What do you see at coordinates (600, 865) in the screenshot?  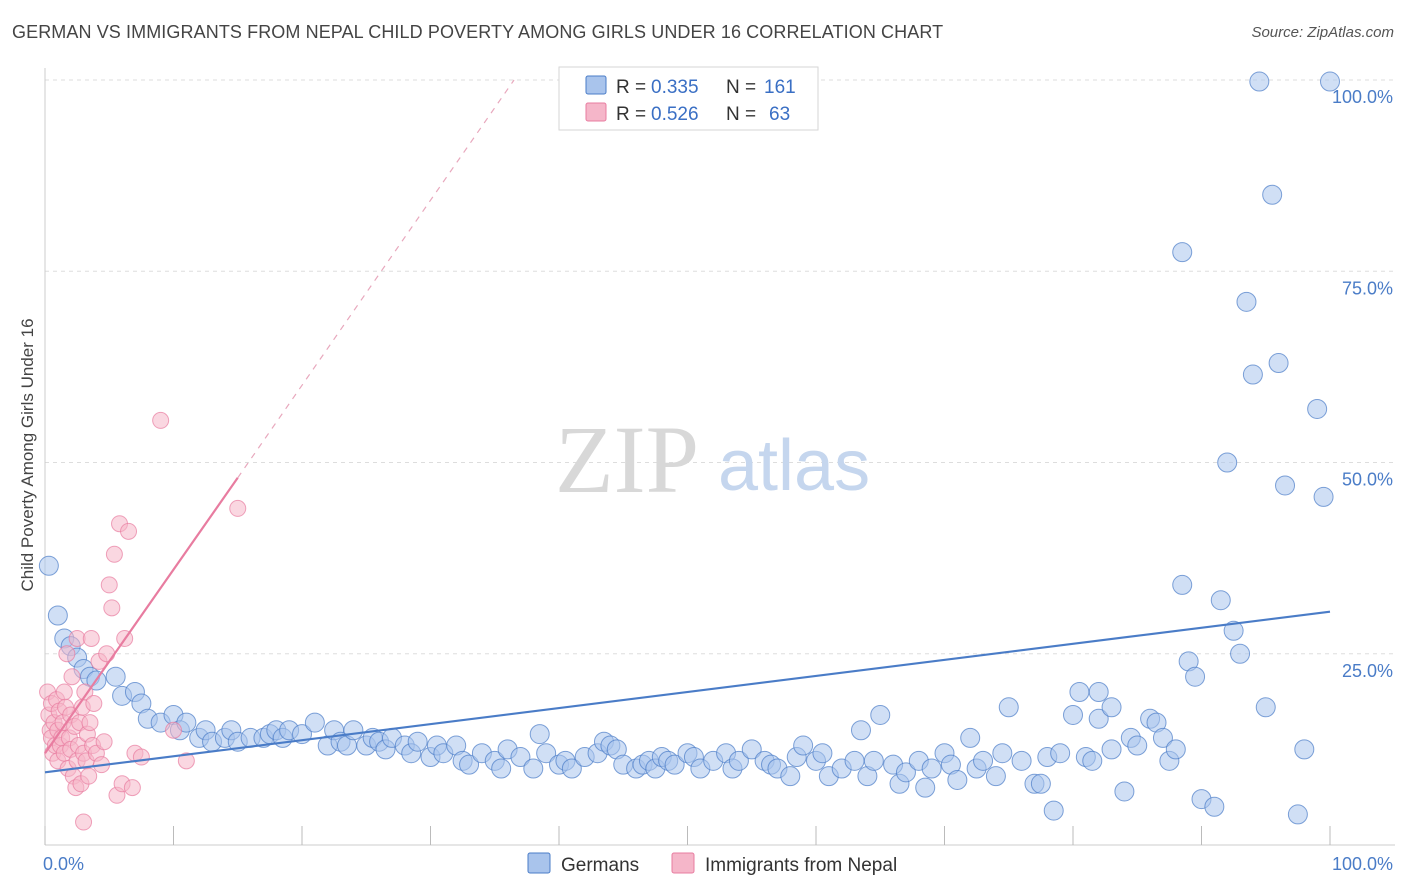 I see `bottom-legend-label-germans: Germans` at bounding box center [600, 865].